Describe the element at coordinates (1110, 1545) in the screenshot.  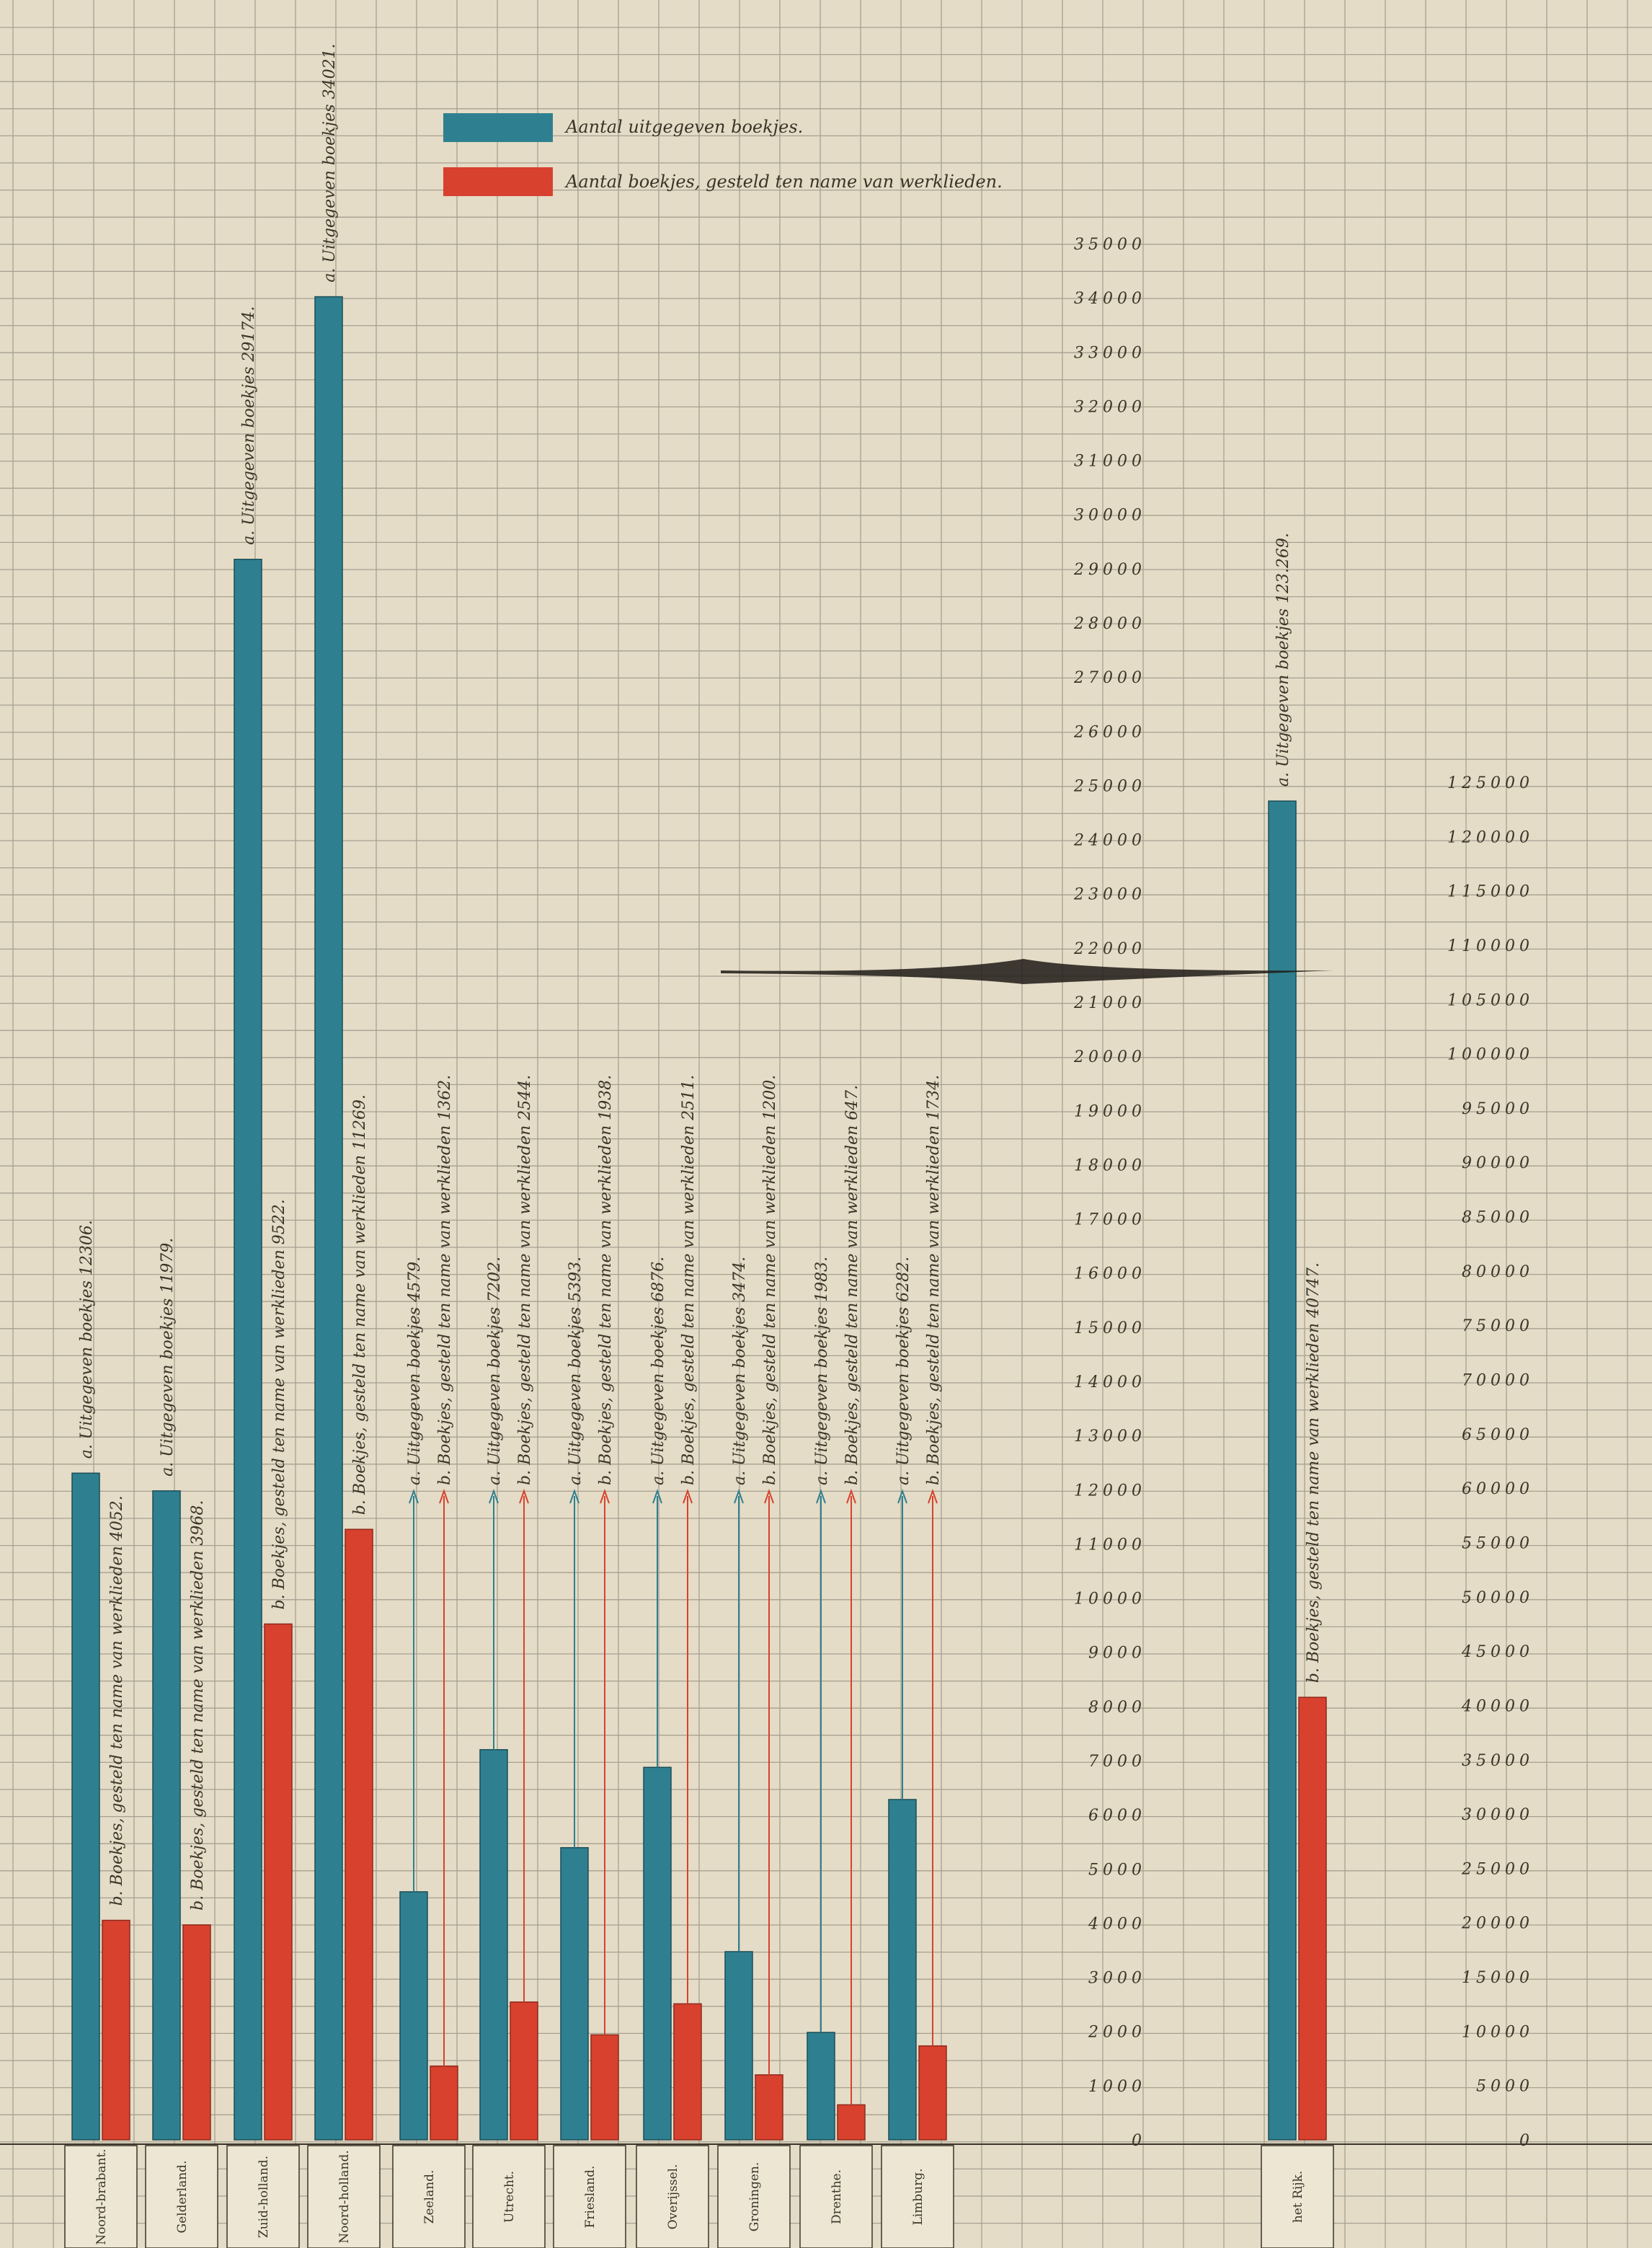
I see `y-tick-label-left: 11000` at that location.